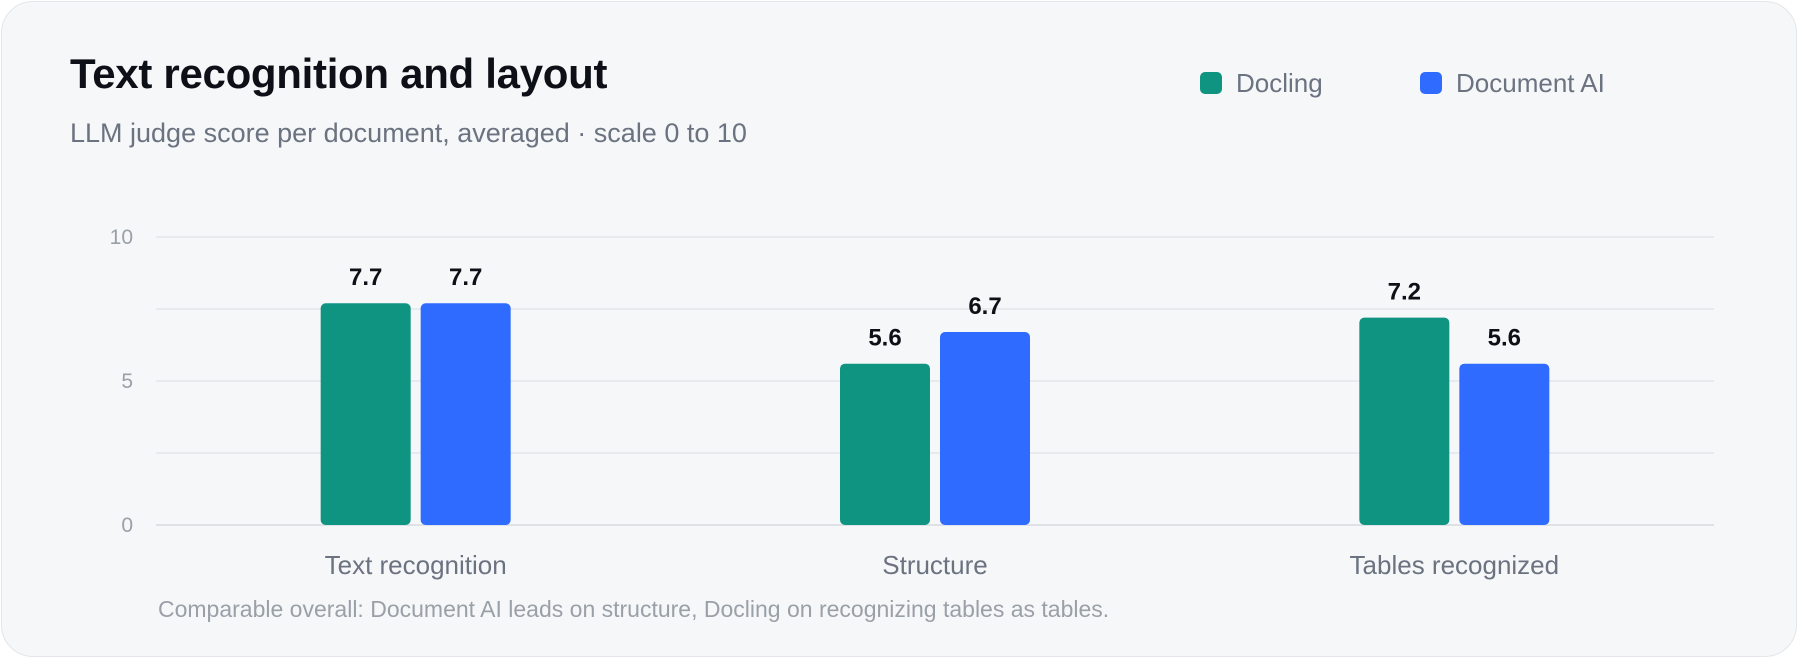  What do you see at coordinates (127, 381) in the screenshot?
I see `y-tick-label: 5` at bounding box center [127, 381].